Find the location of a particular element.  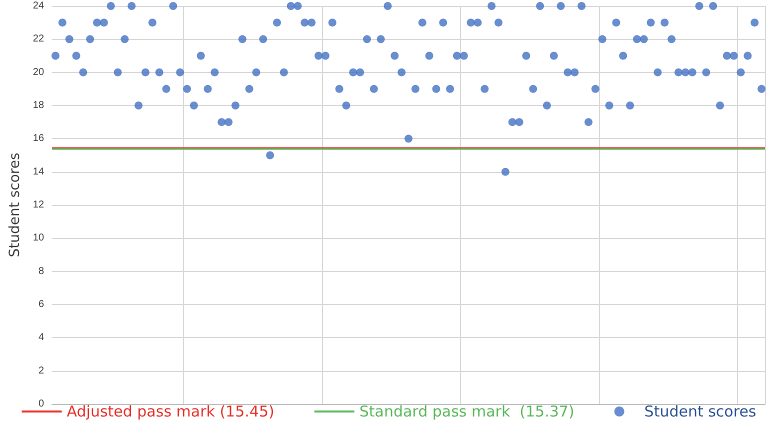

y-axis-title: Student scores is located at coordinates (15, 205).